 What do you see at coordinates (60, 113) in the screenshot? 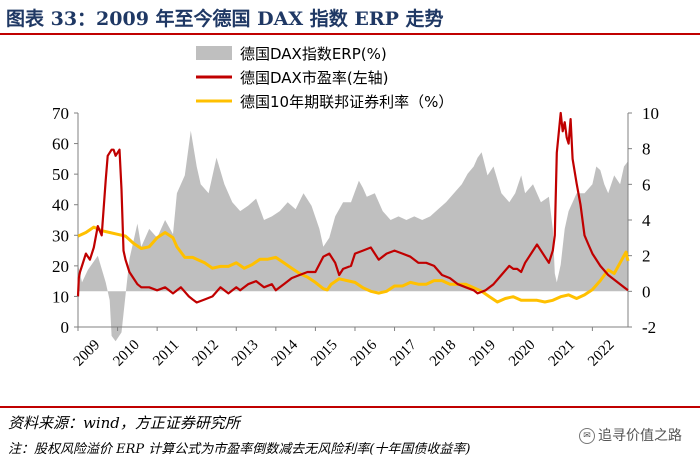
I see `left-tick-label: 70` at bounding box center [60, 113].